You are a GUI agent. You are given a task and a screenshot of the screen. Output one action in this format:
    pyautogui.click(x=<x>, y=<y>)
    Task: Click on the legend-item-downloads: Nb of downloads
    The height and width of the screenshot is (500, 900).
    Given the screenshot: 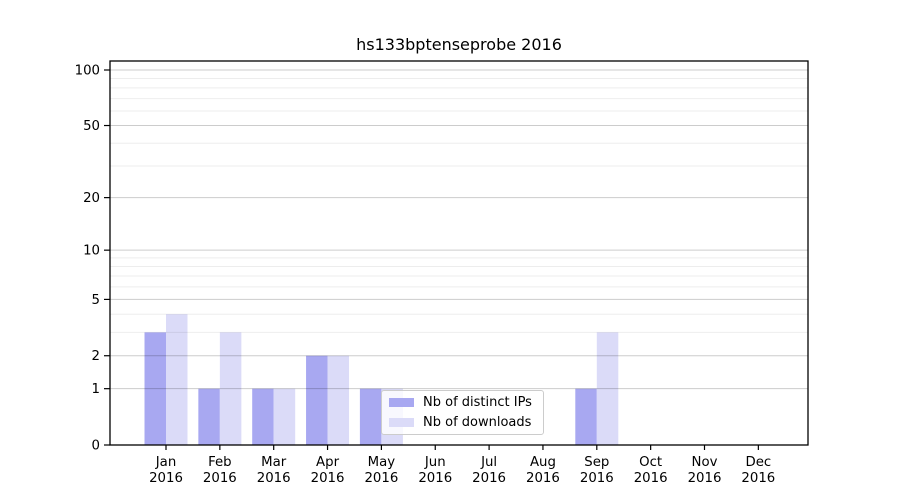 What is the action you would take?
    pyautogui.click(x=463, y=423)
    